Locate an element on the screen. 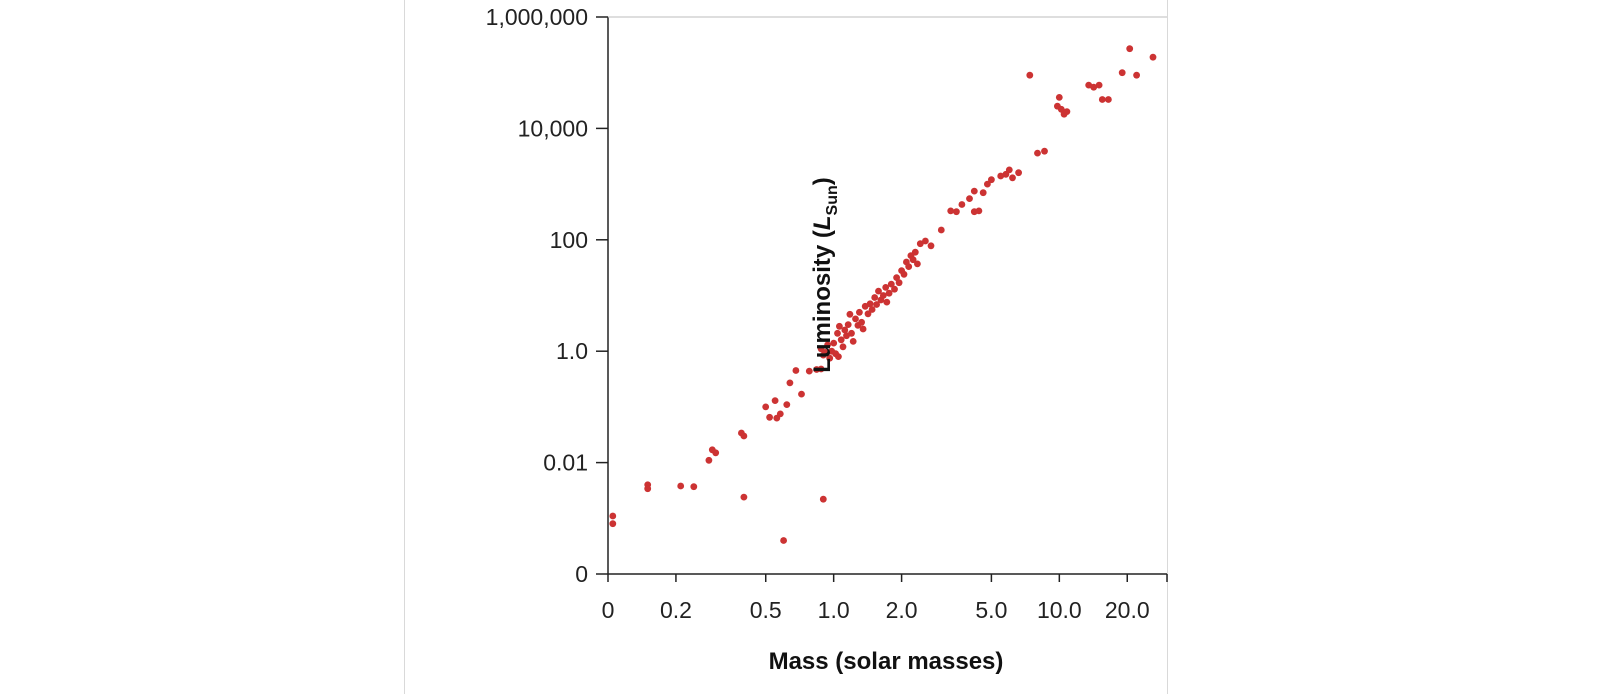  x-tick-label: 0 is located at coordinates (608, 610).